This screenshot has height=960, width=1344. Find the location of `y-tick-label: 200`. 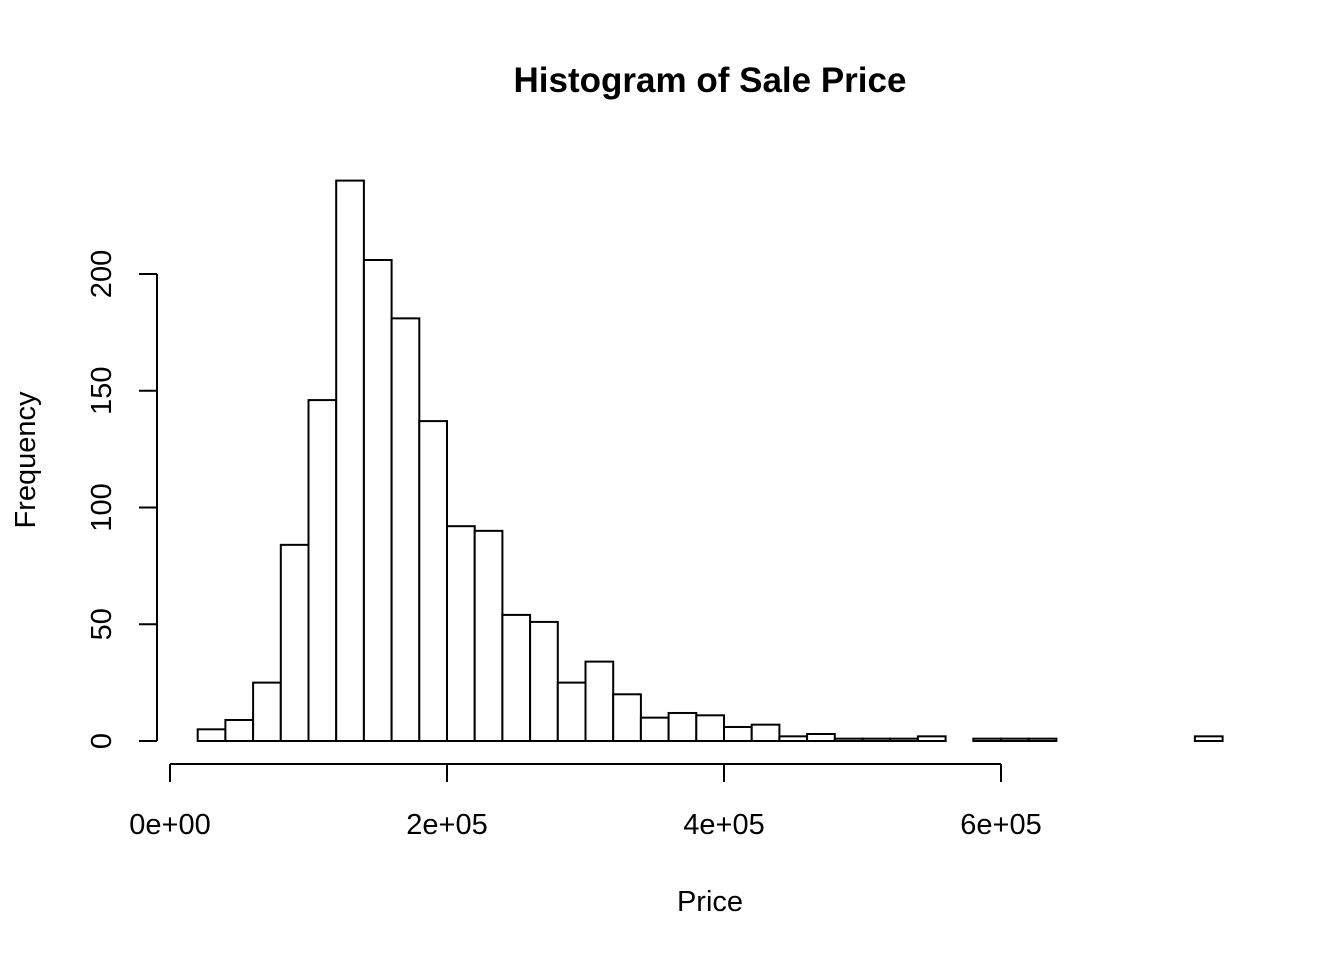

y-tick-label: 200 is located at coordinates (102, 274).